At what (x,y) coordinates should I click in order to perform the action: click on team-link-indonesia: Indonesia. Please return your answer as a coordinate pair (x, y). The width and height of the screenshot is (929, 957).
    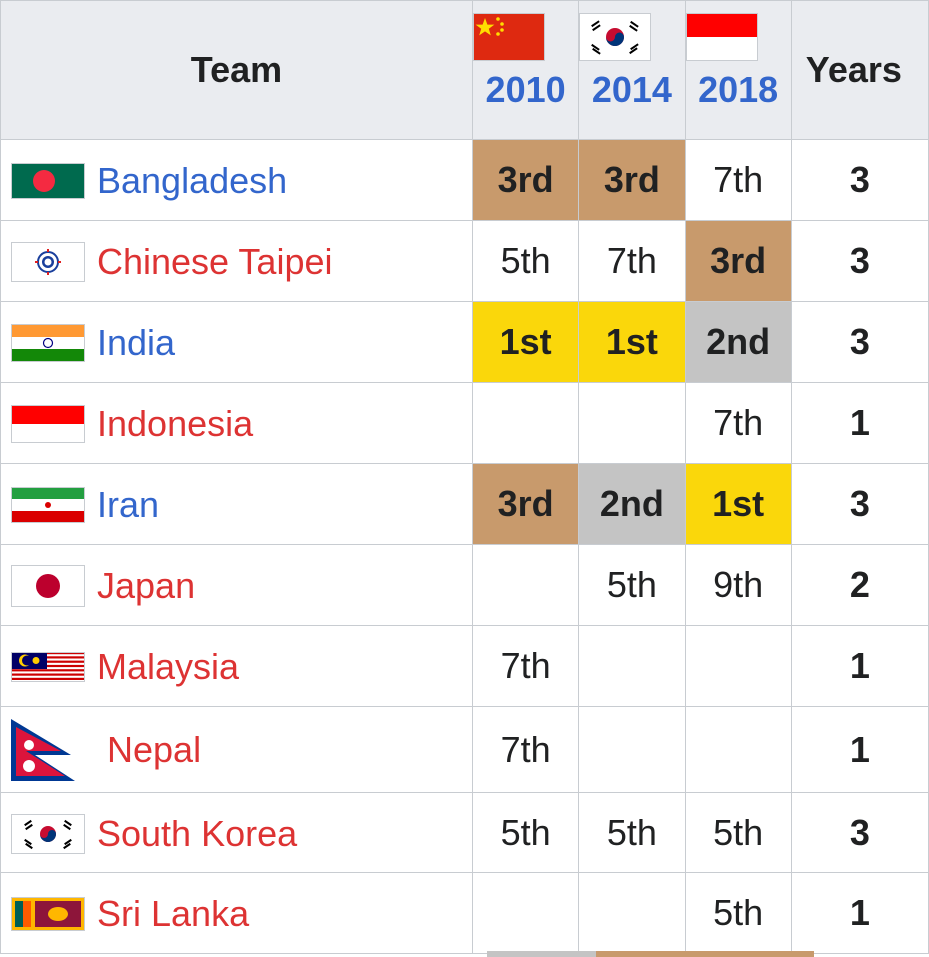
    Looking at the image, I should click on (175, 424).